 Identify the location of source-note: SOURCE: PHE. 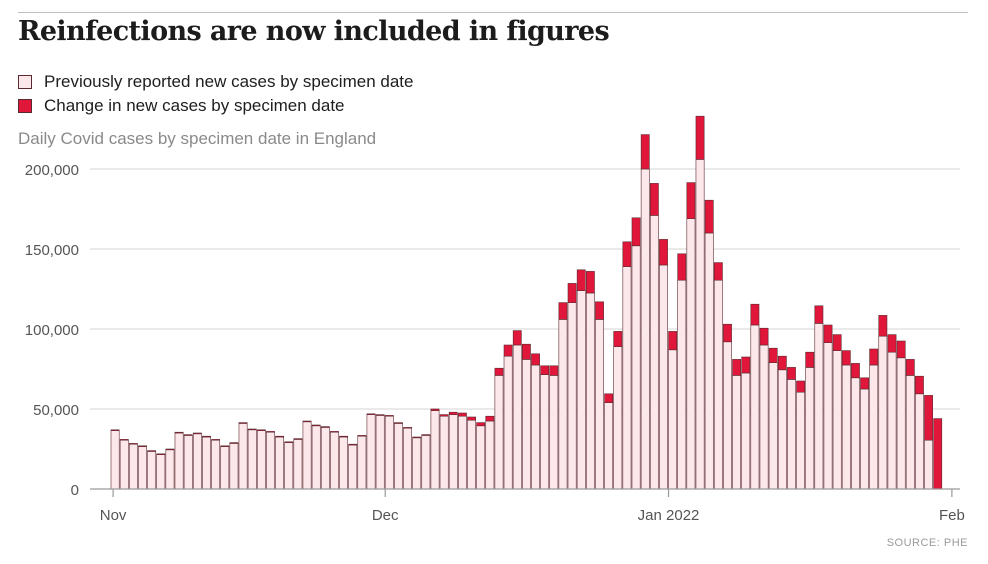
(927, 543).